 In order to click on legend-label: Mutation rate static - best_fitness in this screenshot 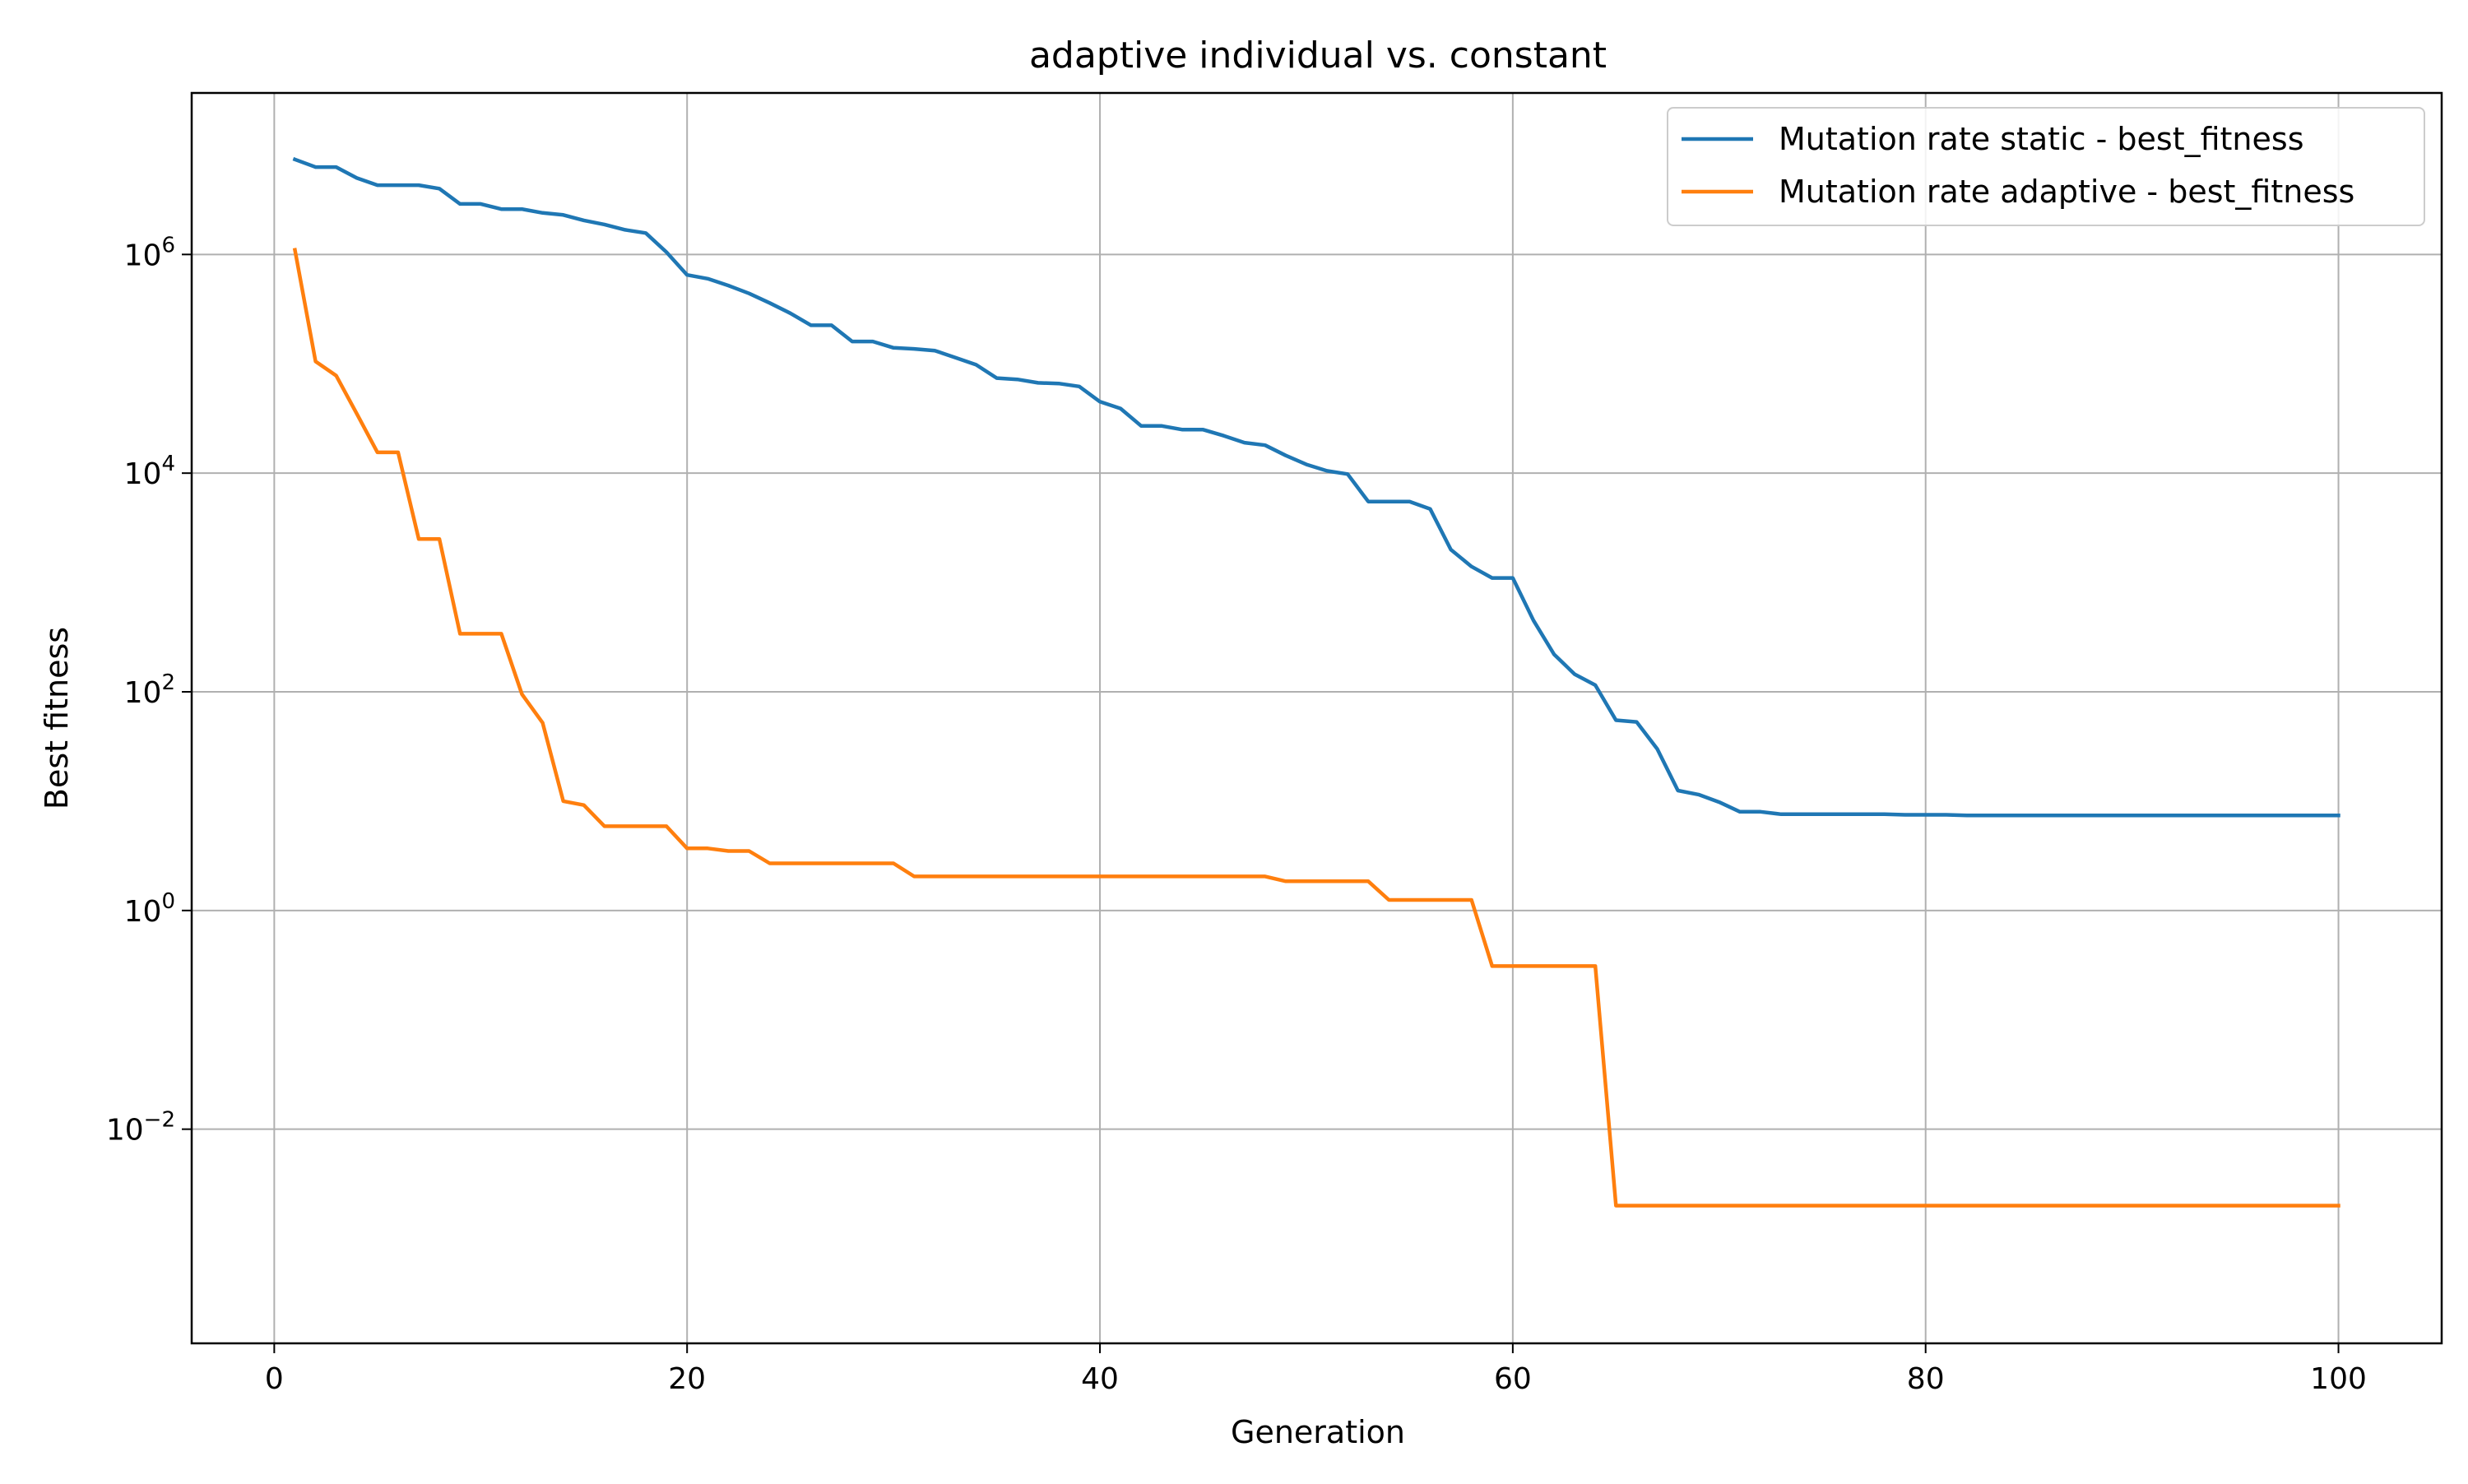, I will do `click(2041, 139)`.